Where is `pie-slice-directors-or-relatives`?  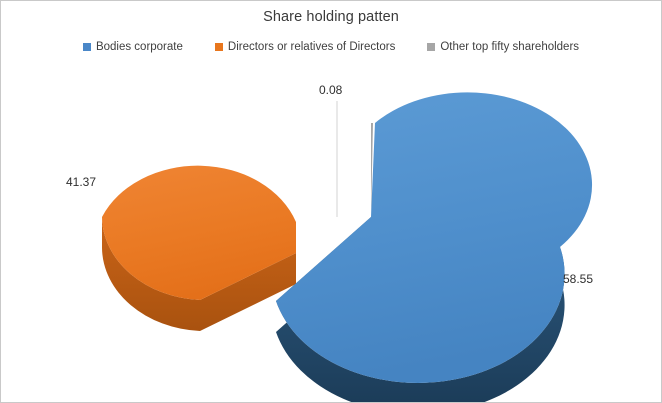
pie-slice-directors-or-relatives is located at coordinates (199, 248).